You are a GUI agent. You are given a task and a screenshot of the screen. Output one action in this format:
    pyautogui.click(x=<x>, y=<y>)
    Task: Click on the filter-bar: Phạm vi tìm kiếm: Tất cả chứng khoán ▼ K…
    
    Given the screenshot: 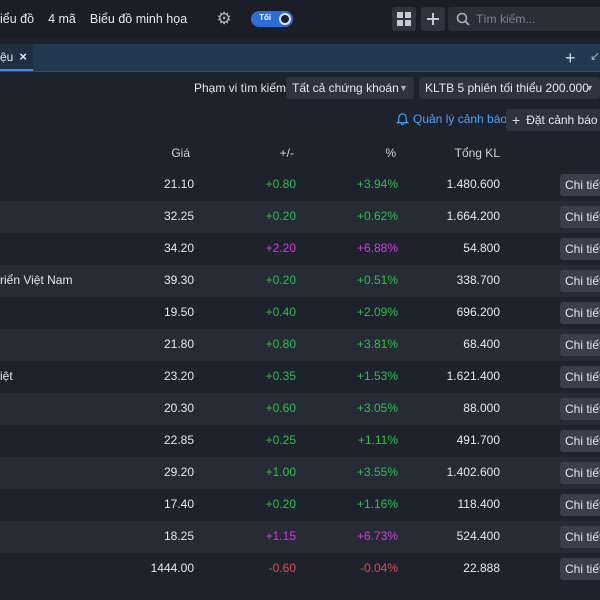 What is the action you would take?
    pyautogui.click(x=300, y=88)
    